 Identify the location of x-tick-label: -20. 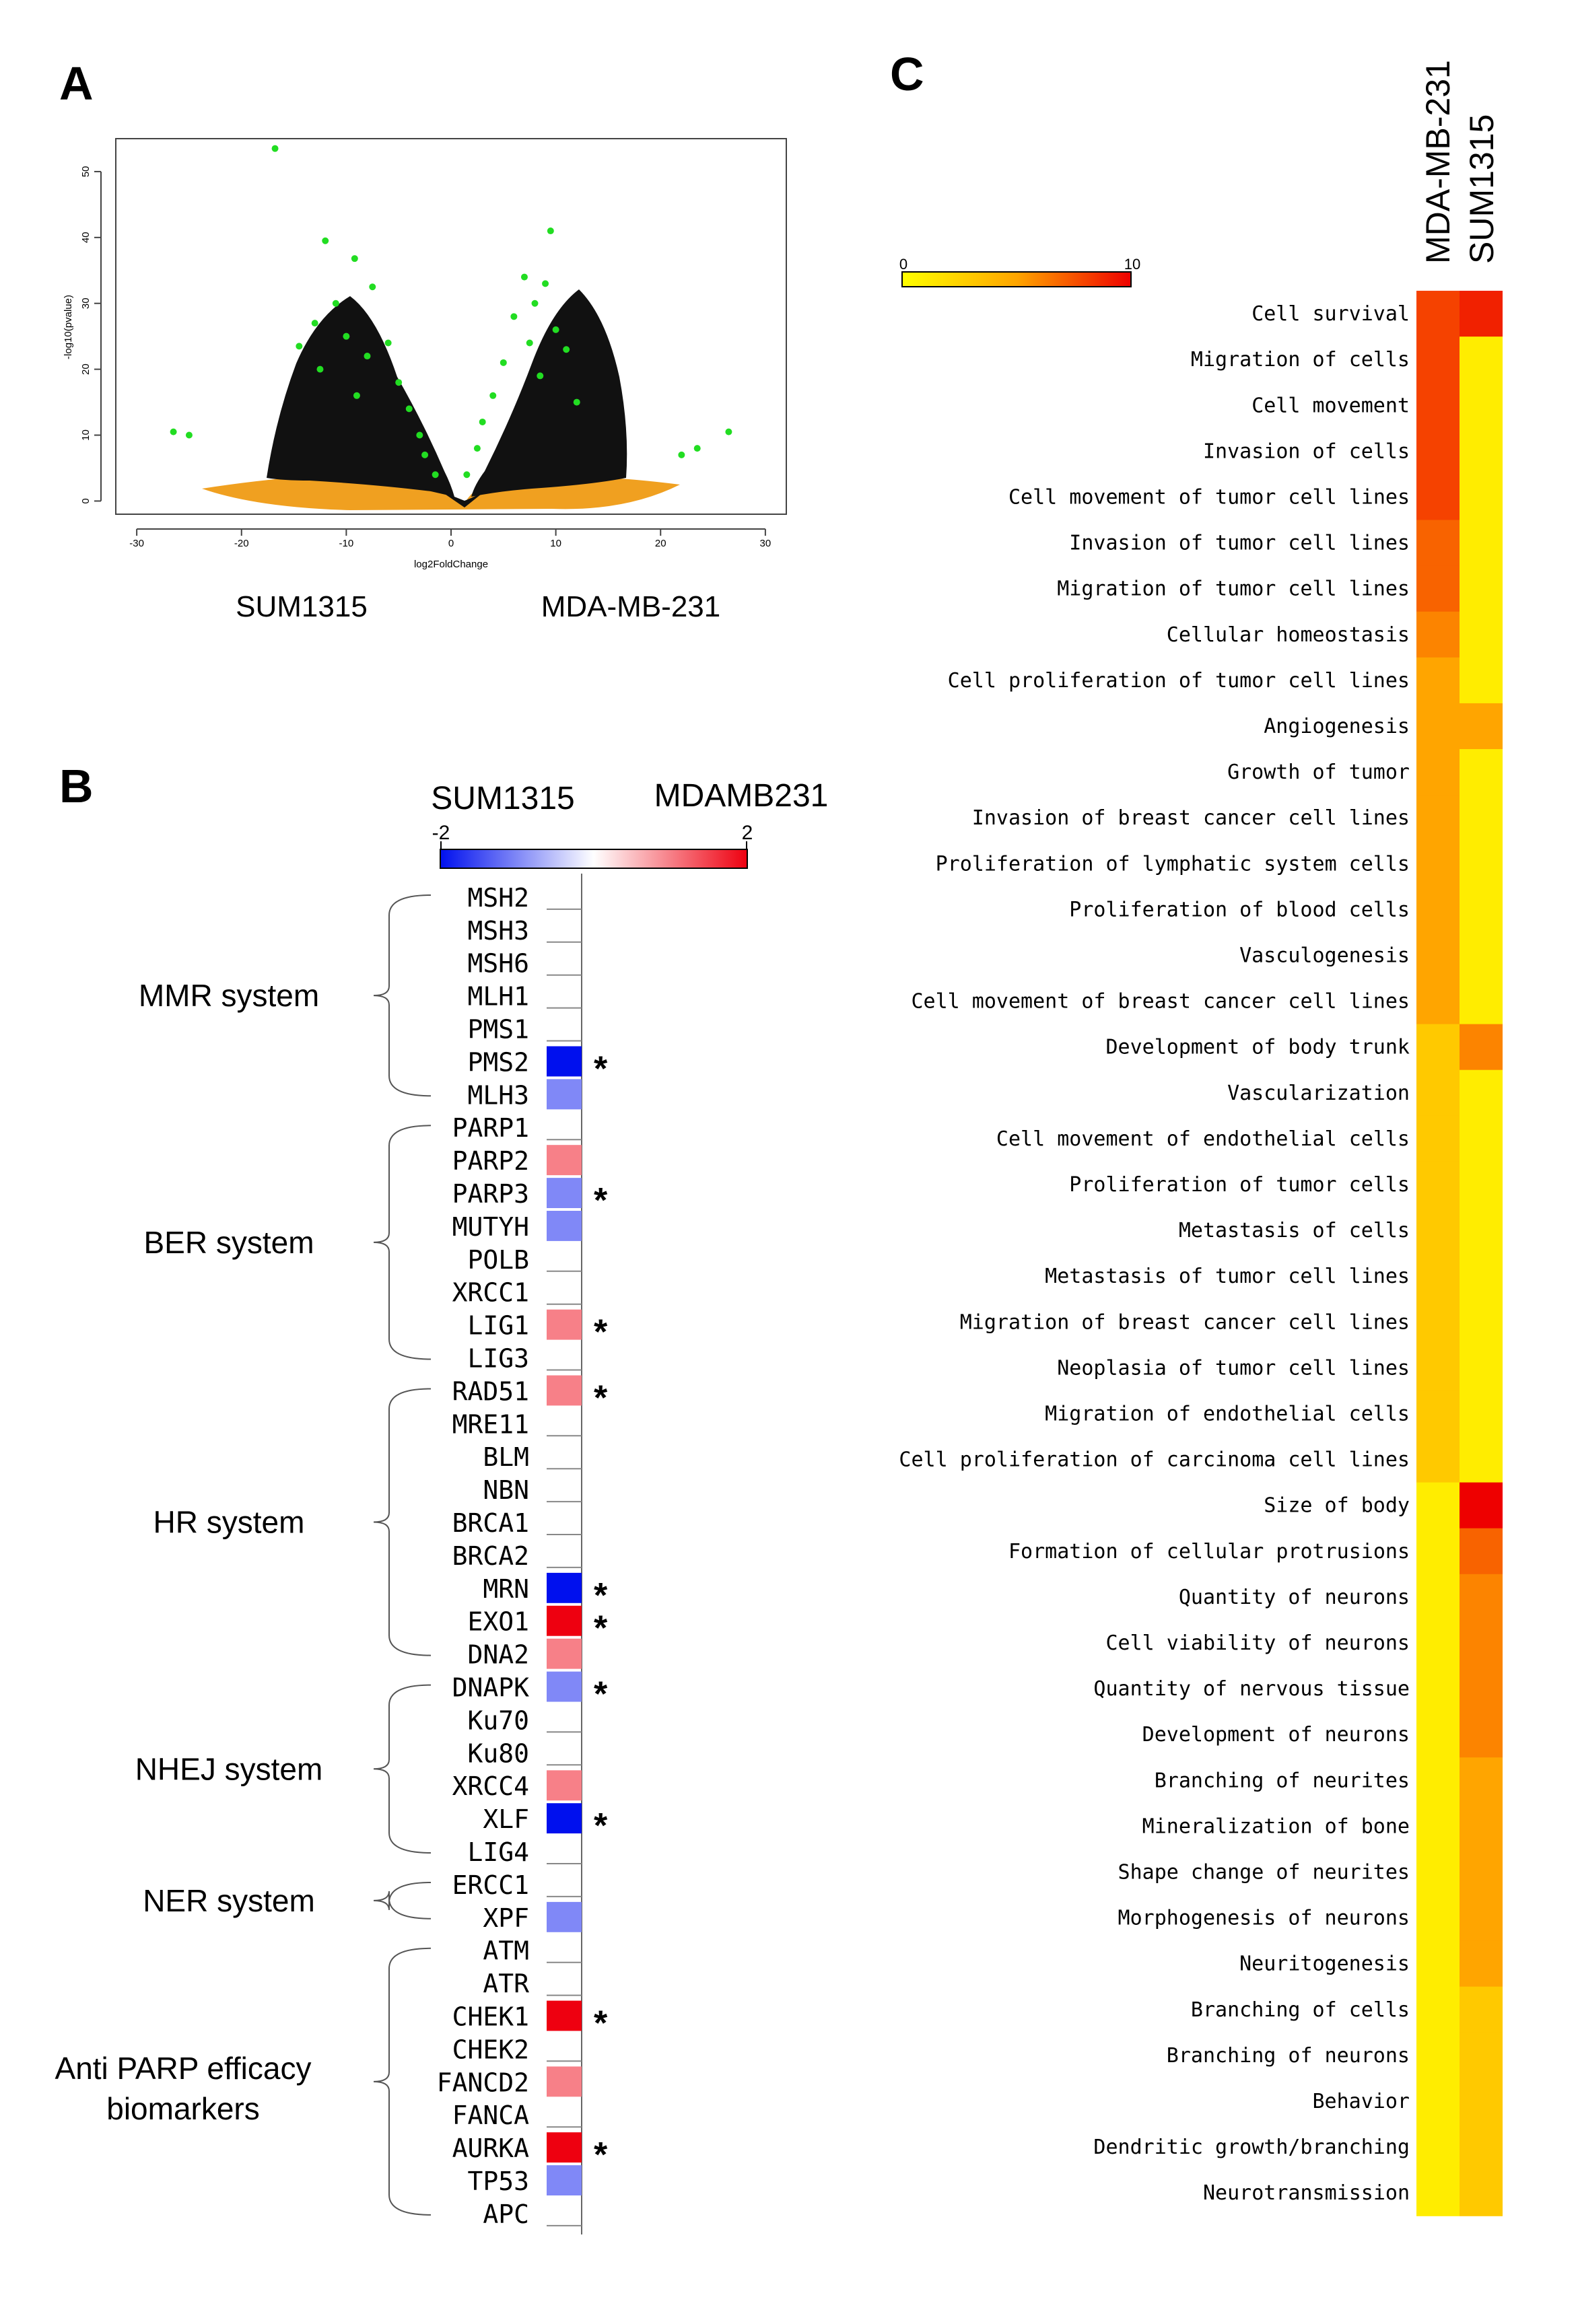
(241, 543).